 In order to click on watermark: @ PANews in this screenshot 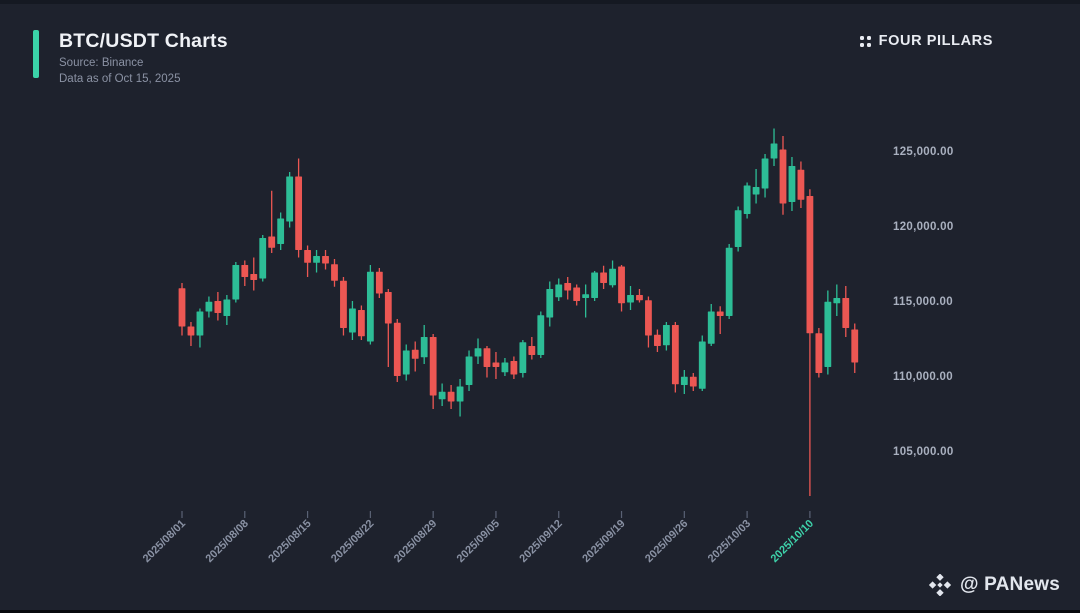, I will do `click(994, 585)`.